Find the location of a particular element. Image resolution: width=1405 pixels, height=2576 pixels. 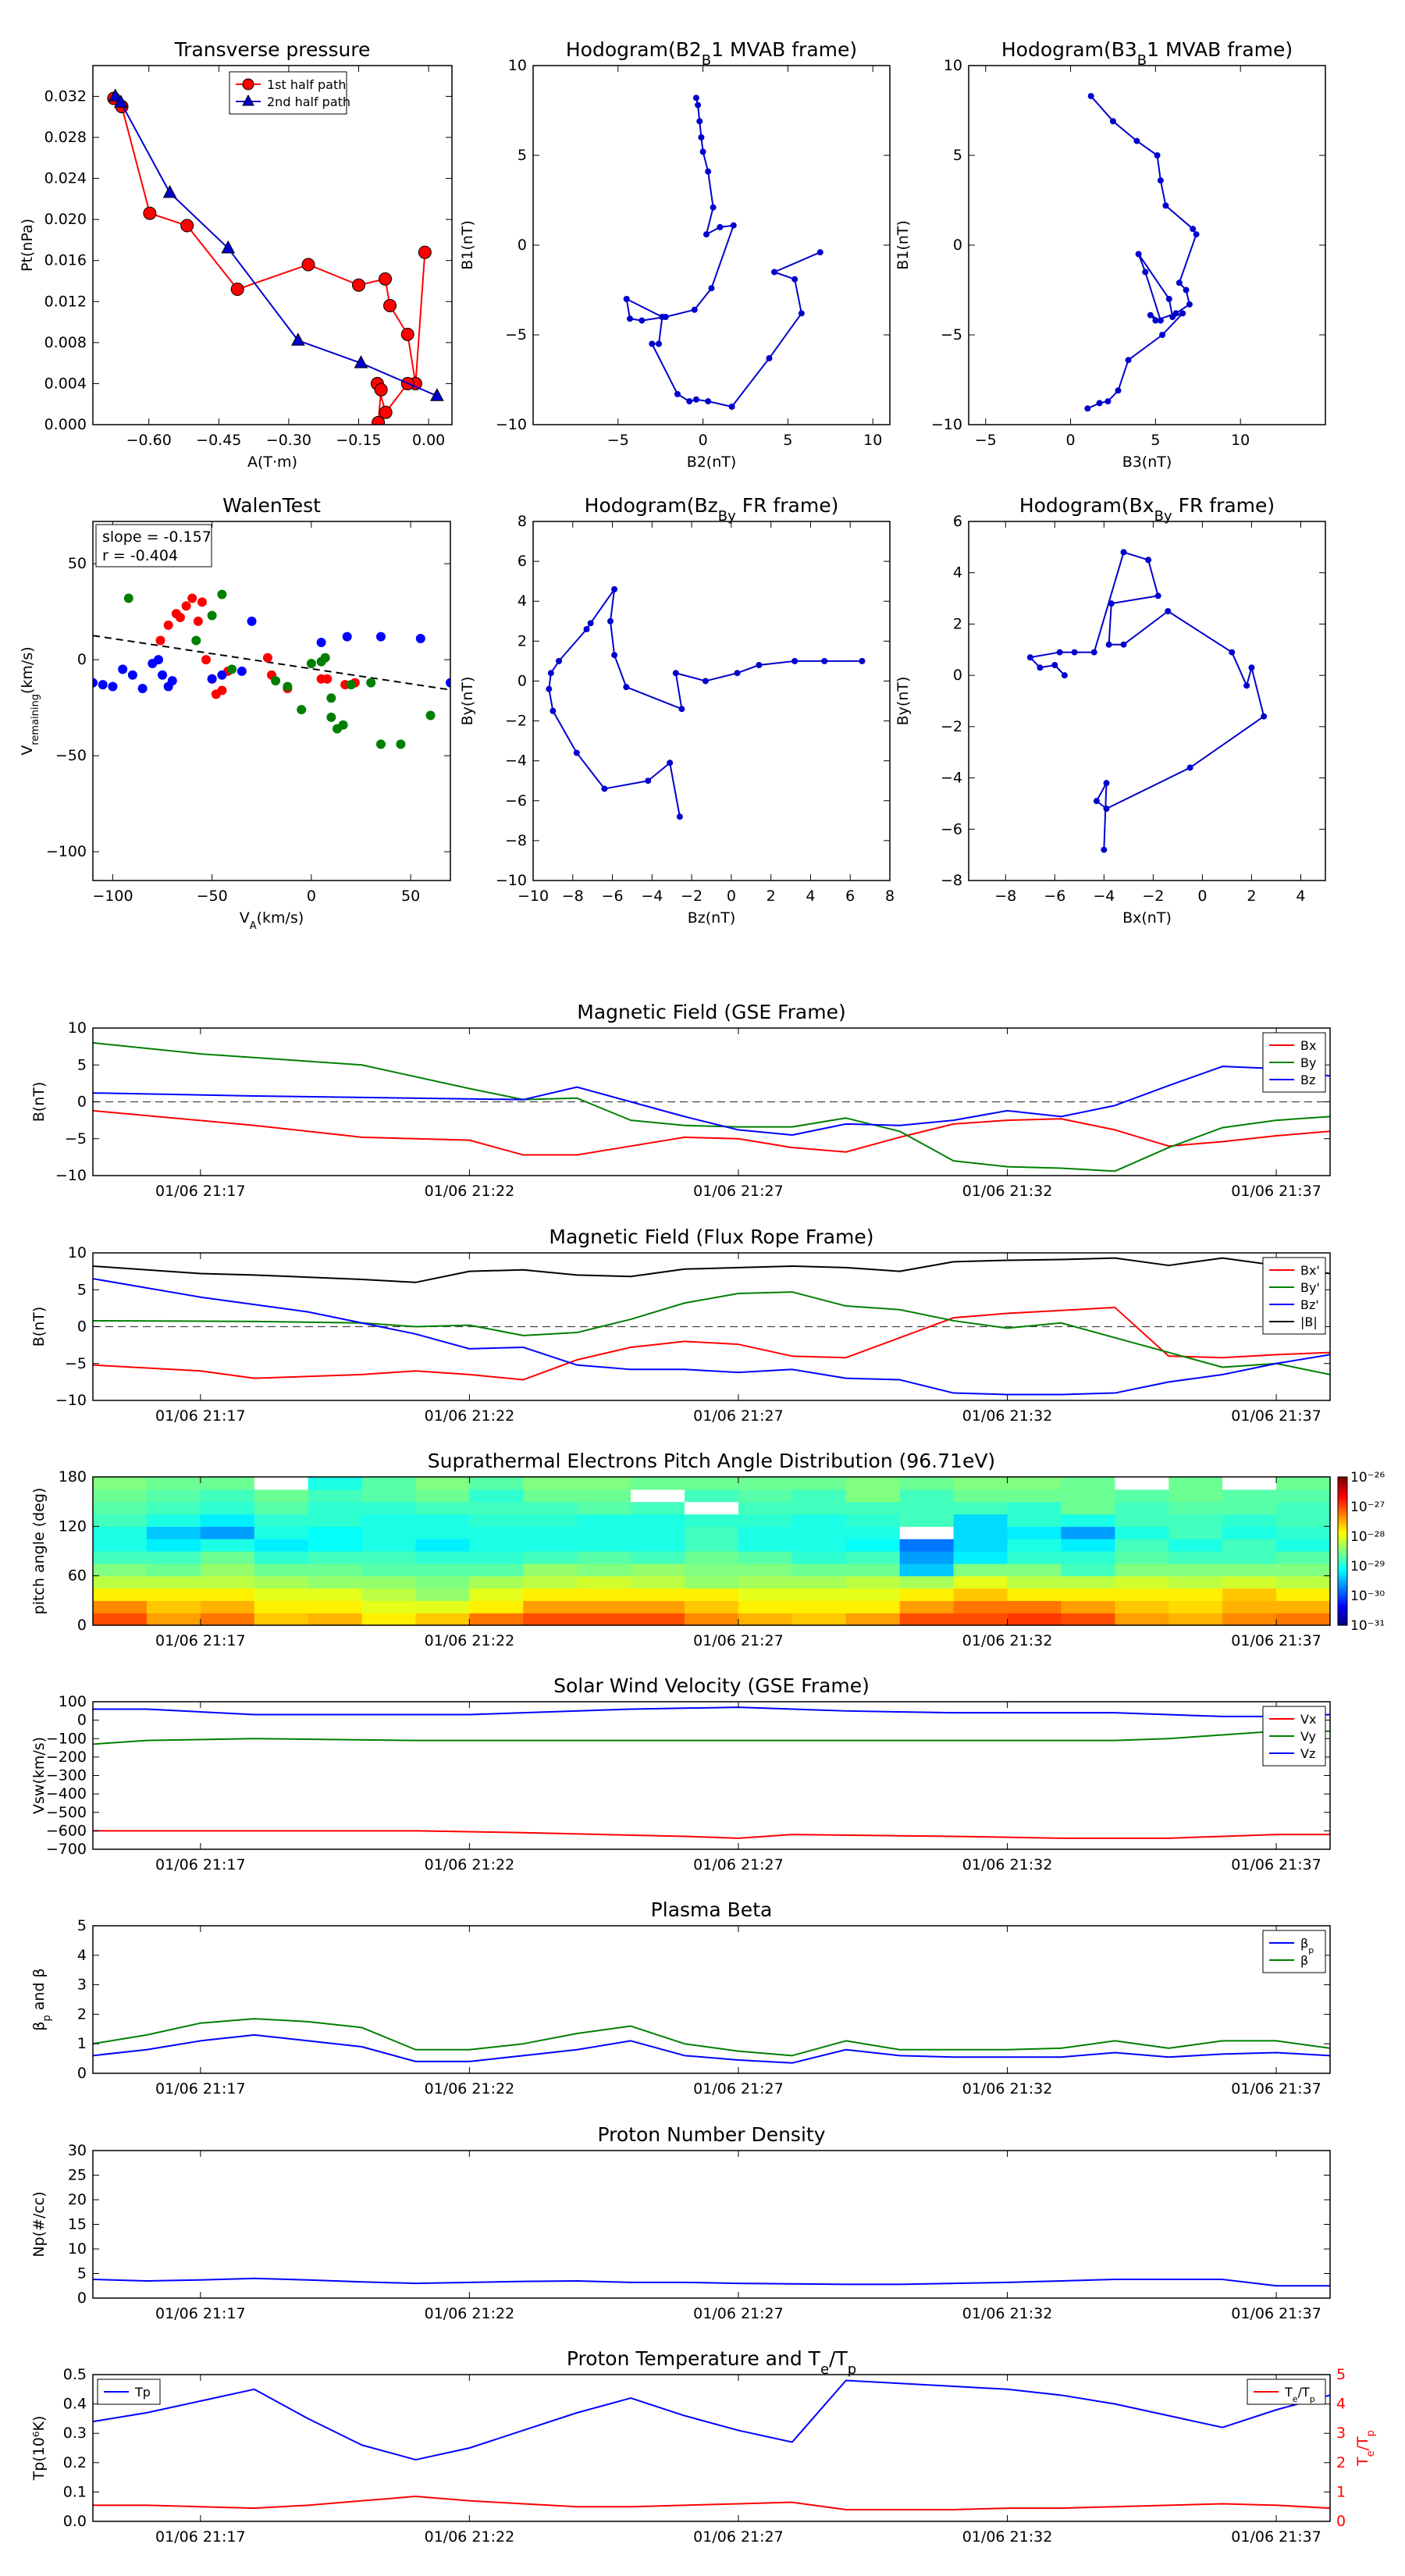

plot-frame is located at coordinates (712, 1776).